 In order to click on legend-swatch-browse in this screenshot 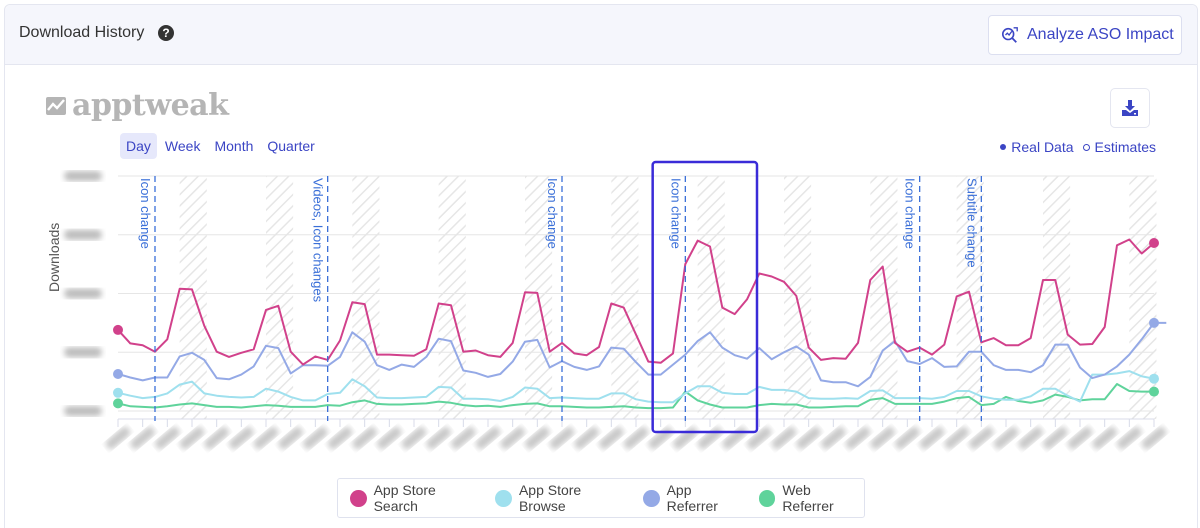, I will do `click(503, 498)`.